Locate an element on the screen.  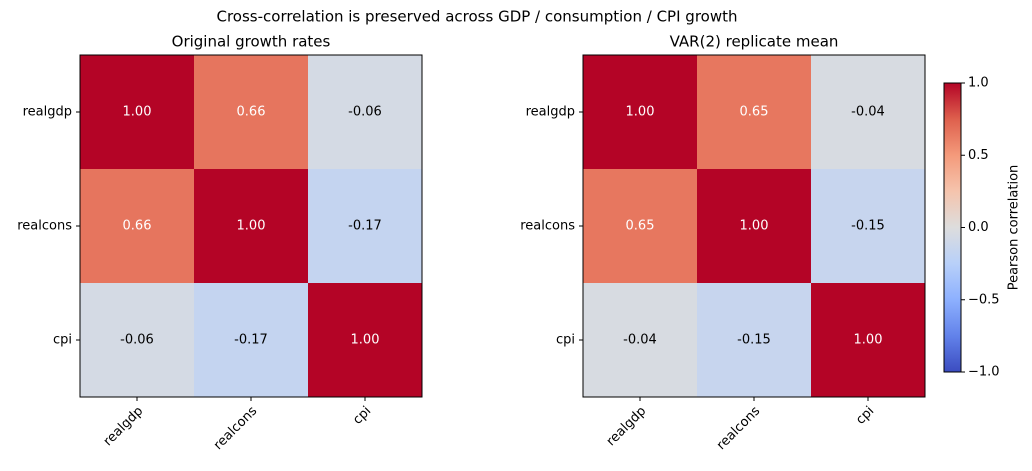
colorbar-tick-label: −1.0 is located at coordinates (984, 372).